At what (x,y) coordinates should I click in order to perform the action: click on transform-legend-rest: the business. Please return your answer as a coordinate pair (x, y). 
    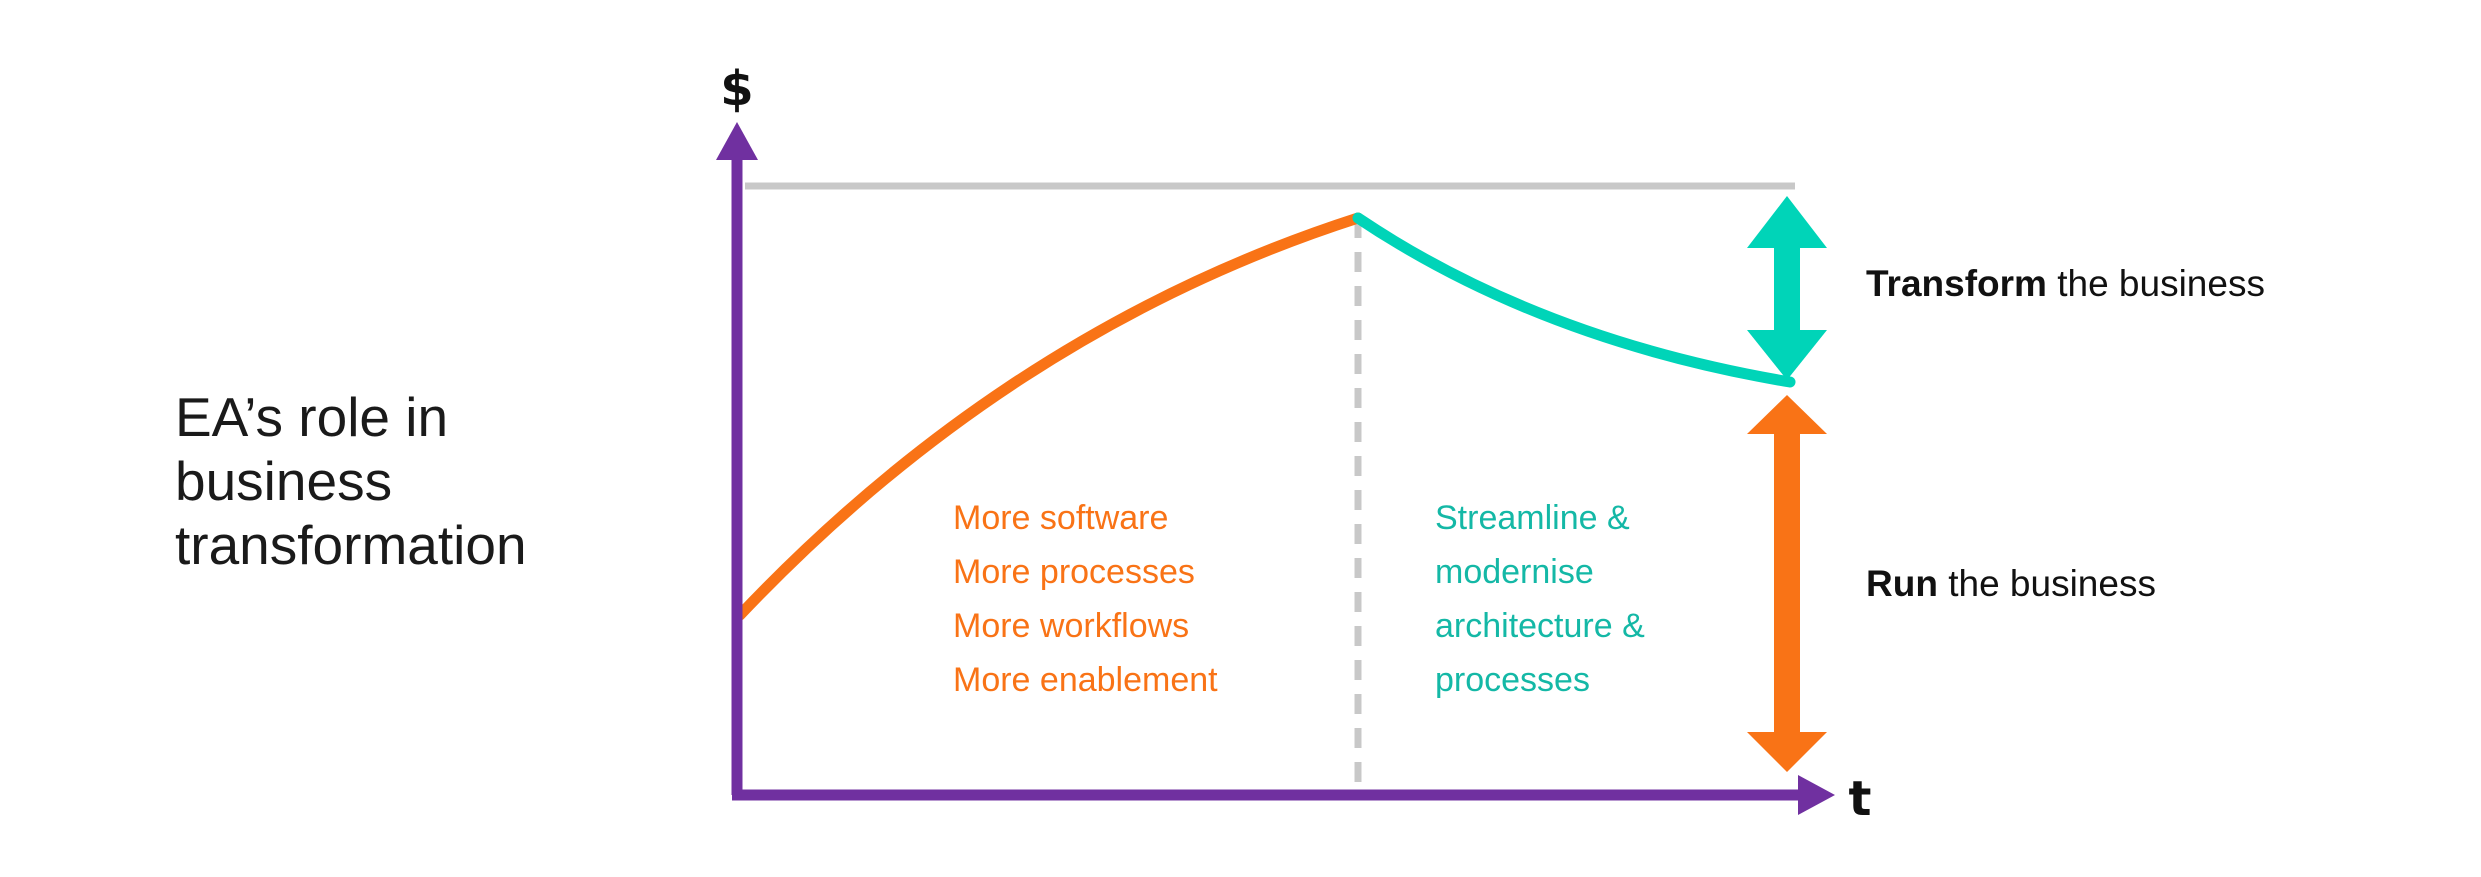
    Looking at the image, I should click on (2156, 283).